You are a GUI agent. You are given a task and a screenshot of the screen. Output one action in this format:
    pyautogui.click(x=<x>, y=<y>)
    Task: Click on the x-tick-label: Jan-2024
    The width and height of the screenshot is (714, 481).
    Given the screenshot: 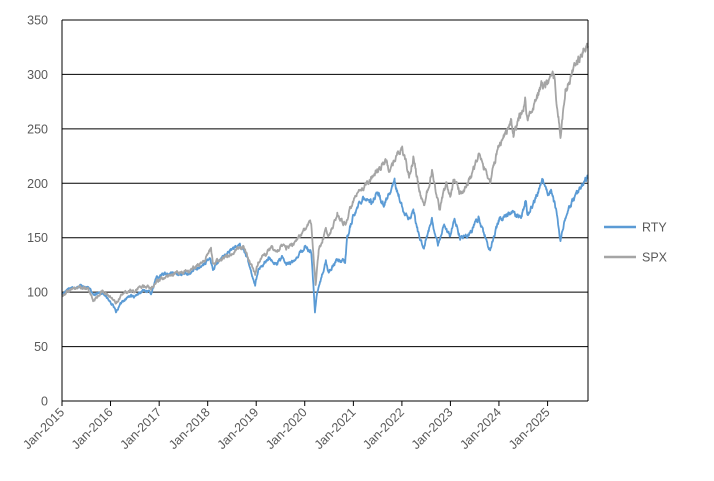 What is the action you would take?
    pyautogui.click(x=480, y=428)
    